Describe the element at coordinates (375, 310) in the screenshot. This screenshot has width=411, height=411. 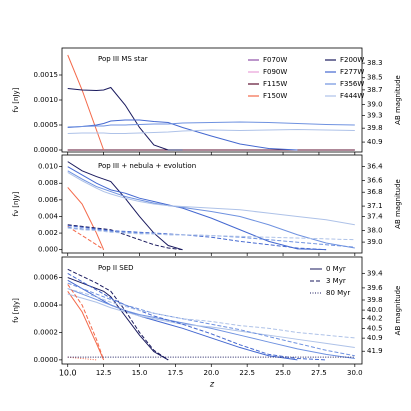
I see `y2-tick-label: 40.0` at that location.